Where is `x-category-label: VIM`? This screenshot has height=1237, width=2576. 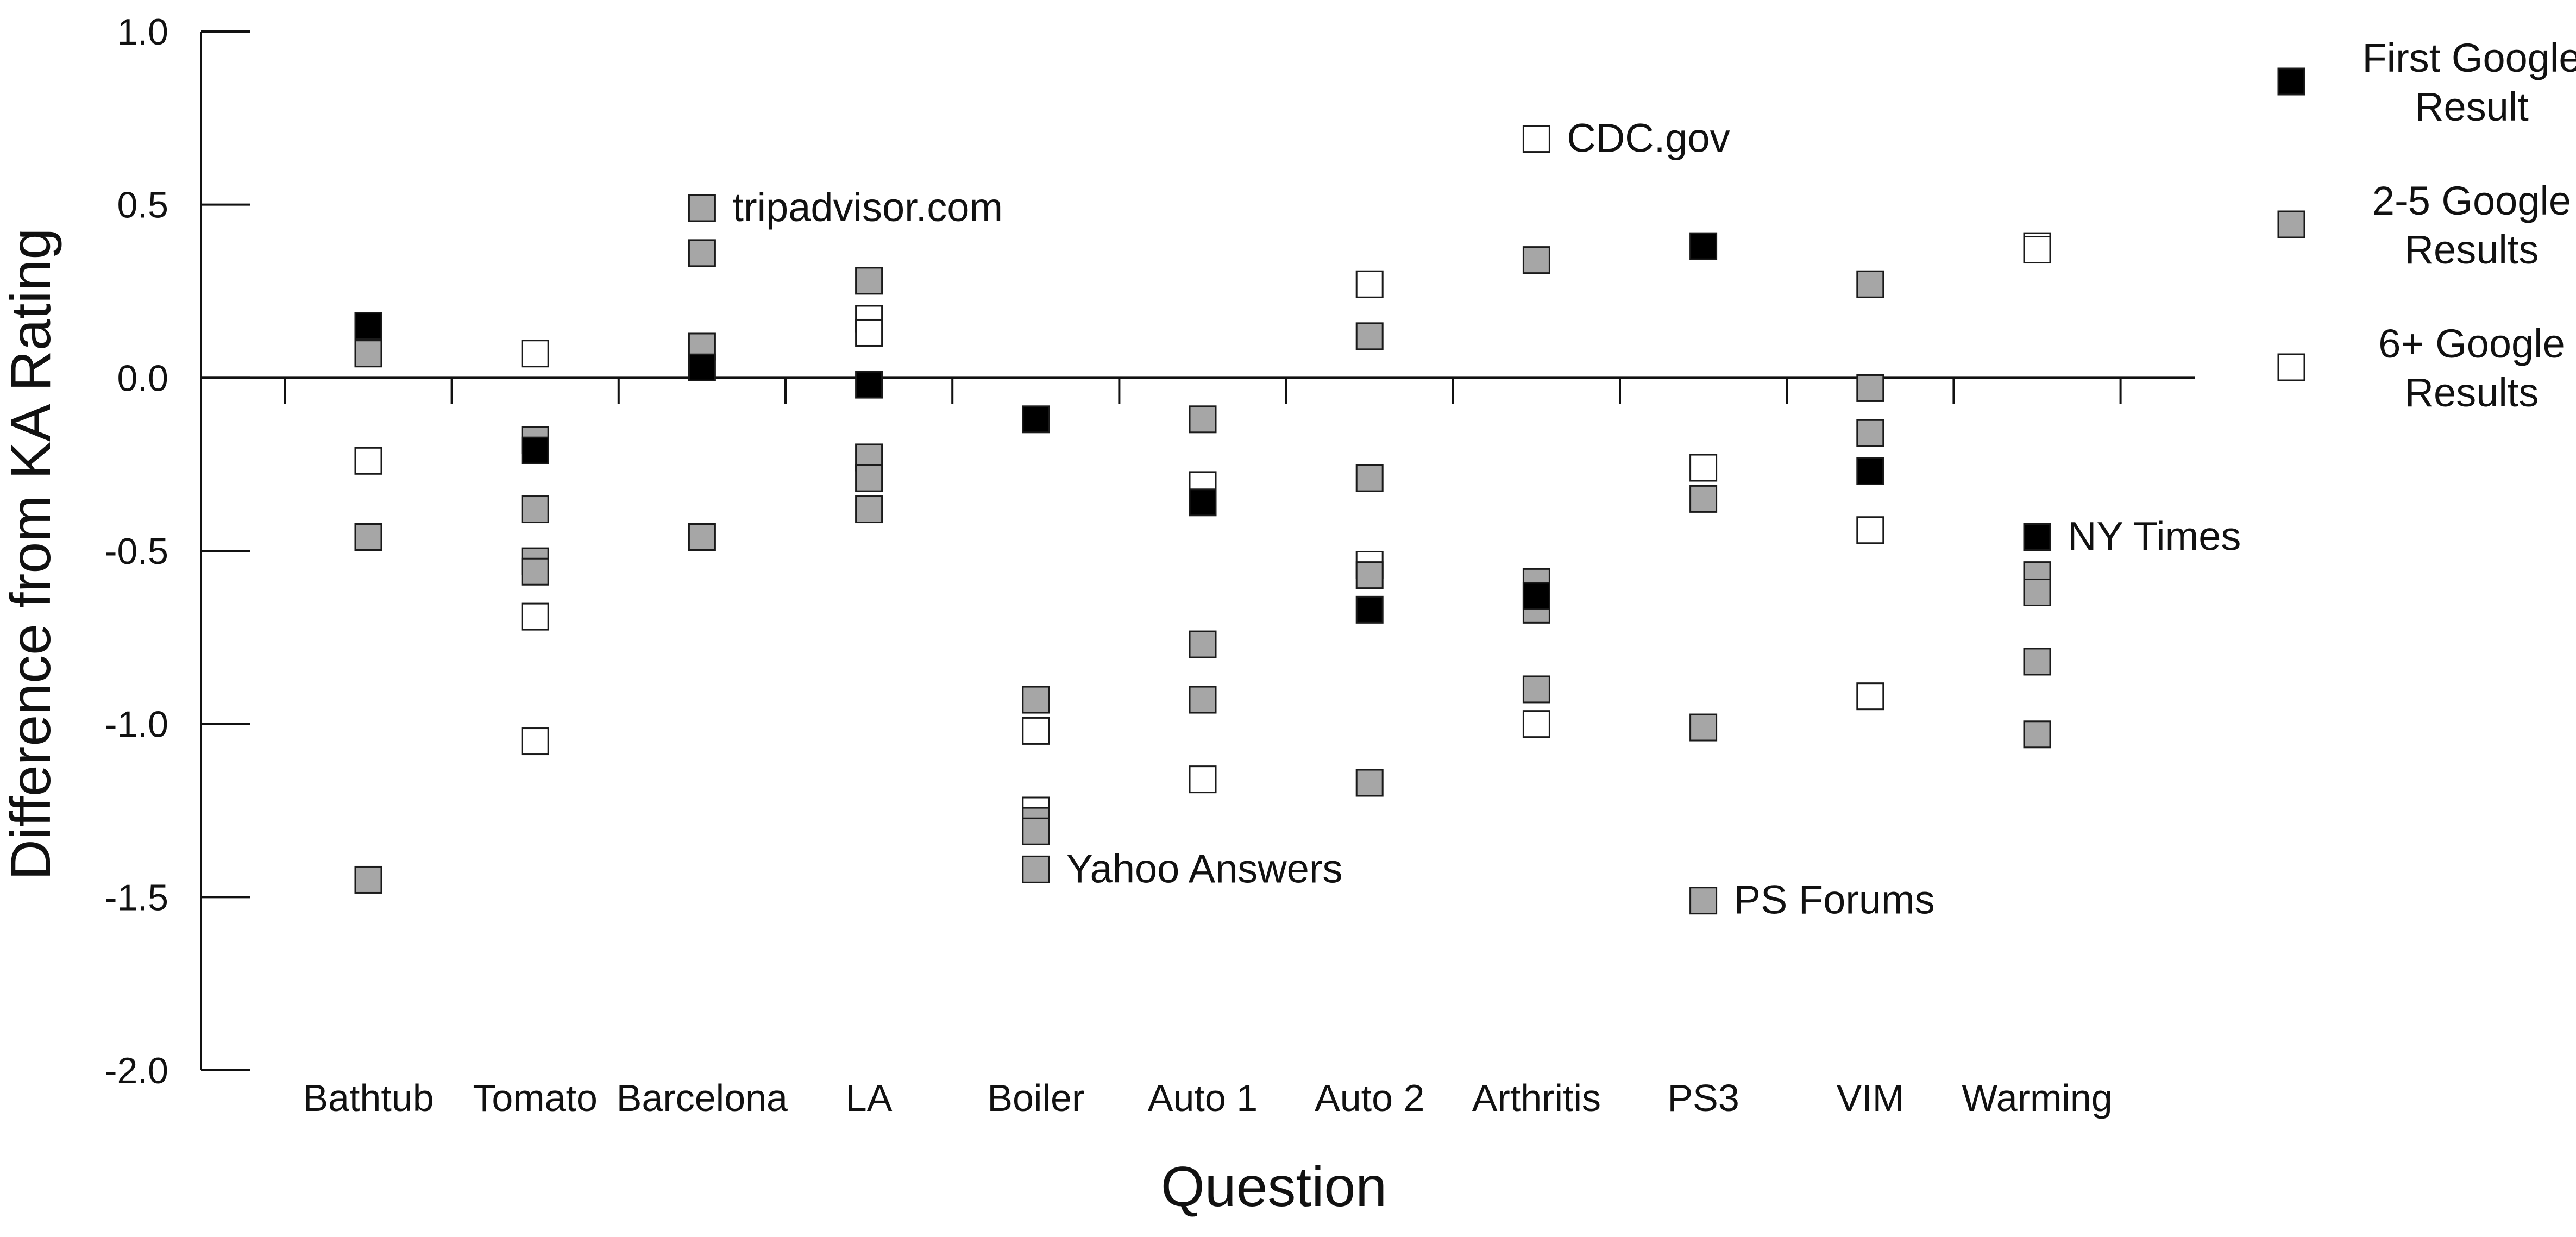
x-category-label: VIM is located at coordinates (1870, 1098).